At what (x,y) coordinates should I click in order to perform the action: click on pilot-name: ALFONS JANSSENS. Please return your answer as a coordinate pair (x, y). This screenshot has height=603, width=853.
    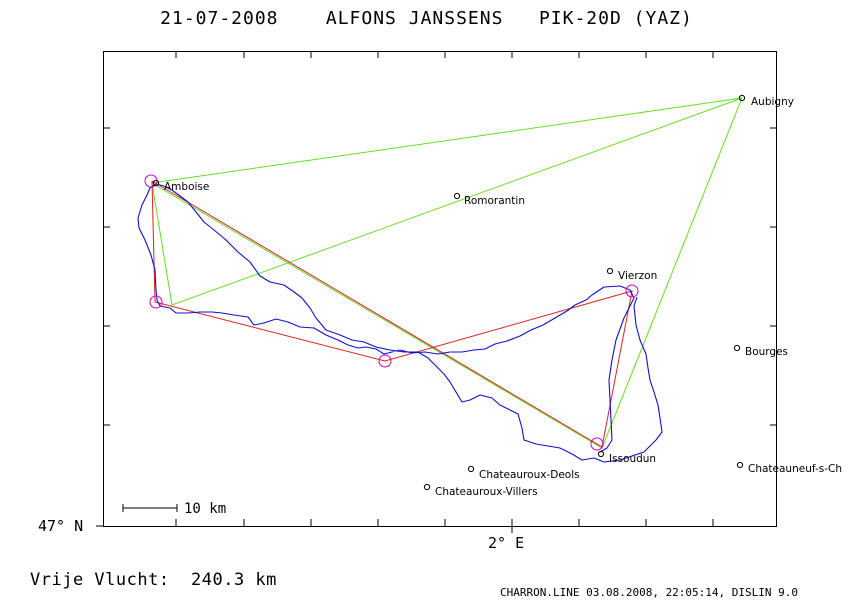
    Looking at the image, I should click on (414, 18).